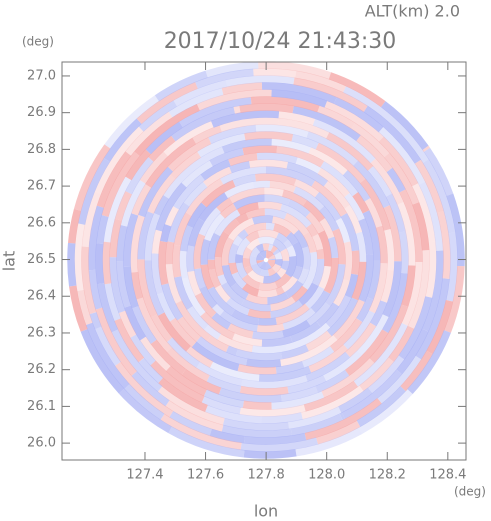 This screenshot has height=521, width=491. What do you see at coordinates (41, 369) in the screenshot?
I see `y-tick-label: 26.2` at bounding box center [41, 369].